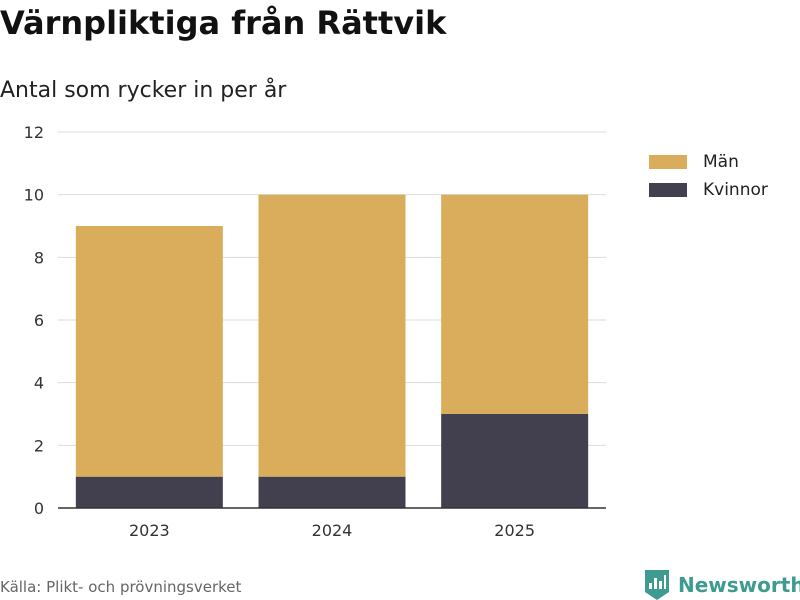  Describe the element at coordinates (143, 90) in the screenshot. I see `chart-subtitle: Antal som rycker in per år` at that location.